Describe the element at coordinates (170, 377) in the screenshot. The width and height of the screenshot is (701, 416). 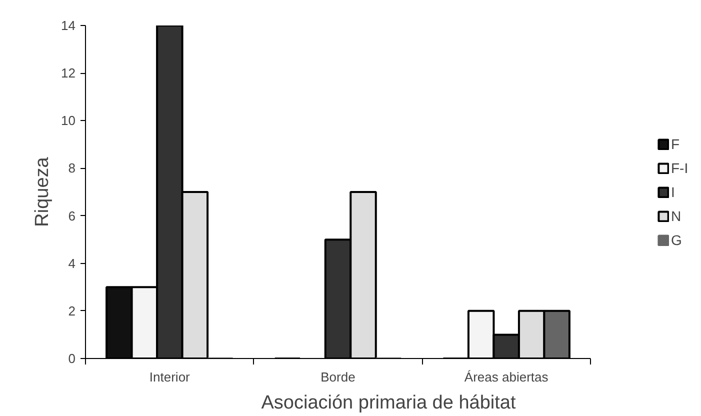
I see `x-tick-label: Interior` at that location.